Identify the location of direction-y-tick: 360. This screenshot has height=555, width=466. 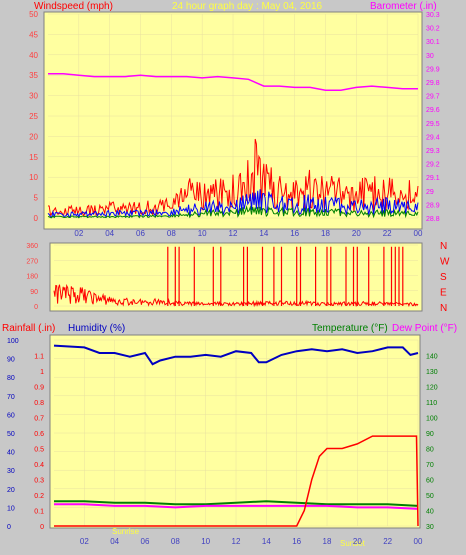
(32, 246).